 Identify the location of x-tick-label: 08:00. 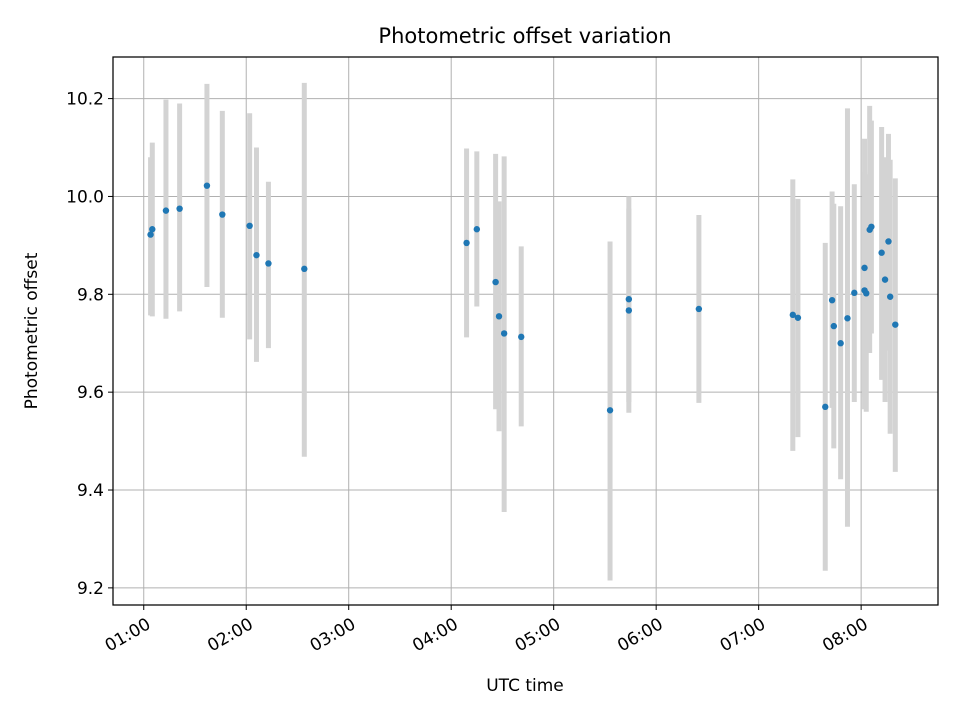
(845, 635).